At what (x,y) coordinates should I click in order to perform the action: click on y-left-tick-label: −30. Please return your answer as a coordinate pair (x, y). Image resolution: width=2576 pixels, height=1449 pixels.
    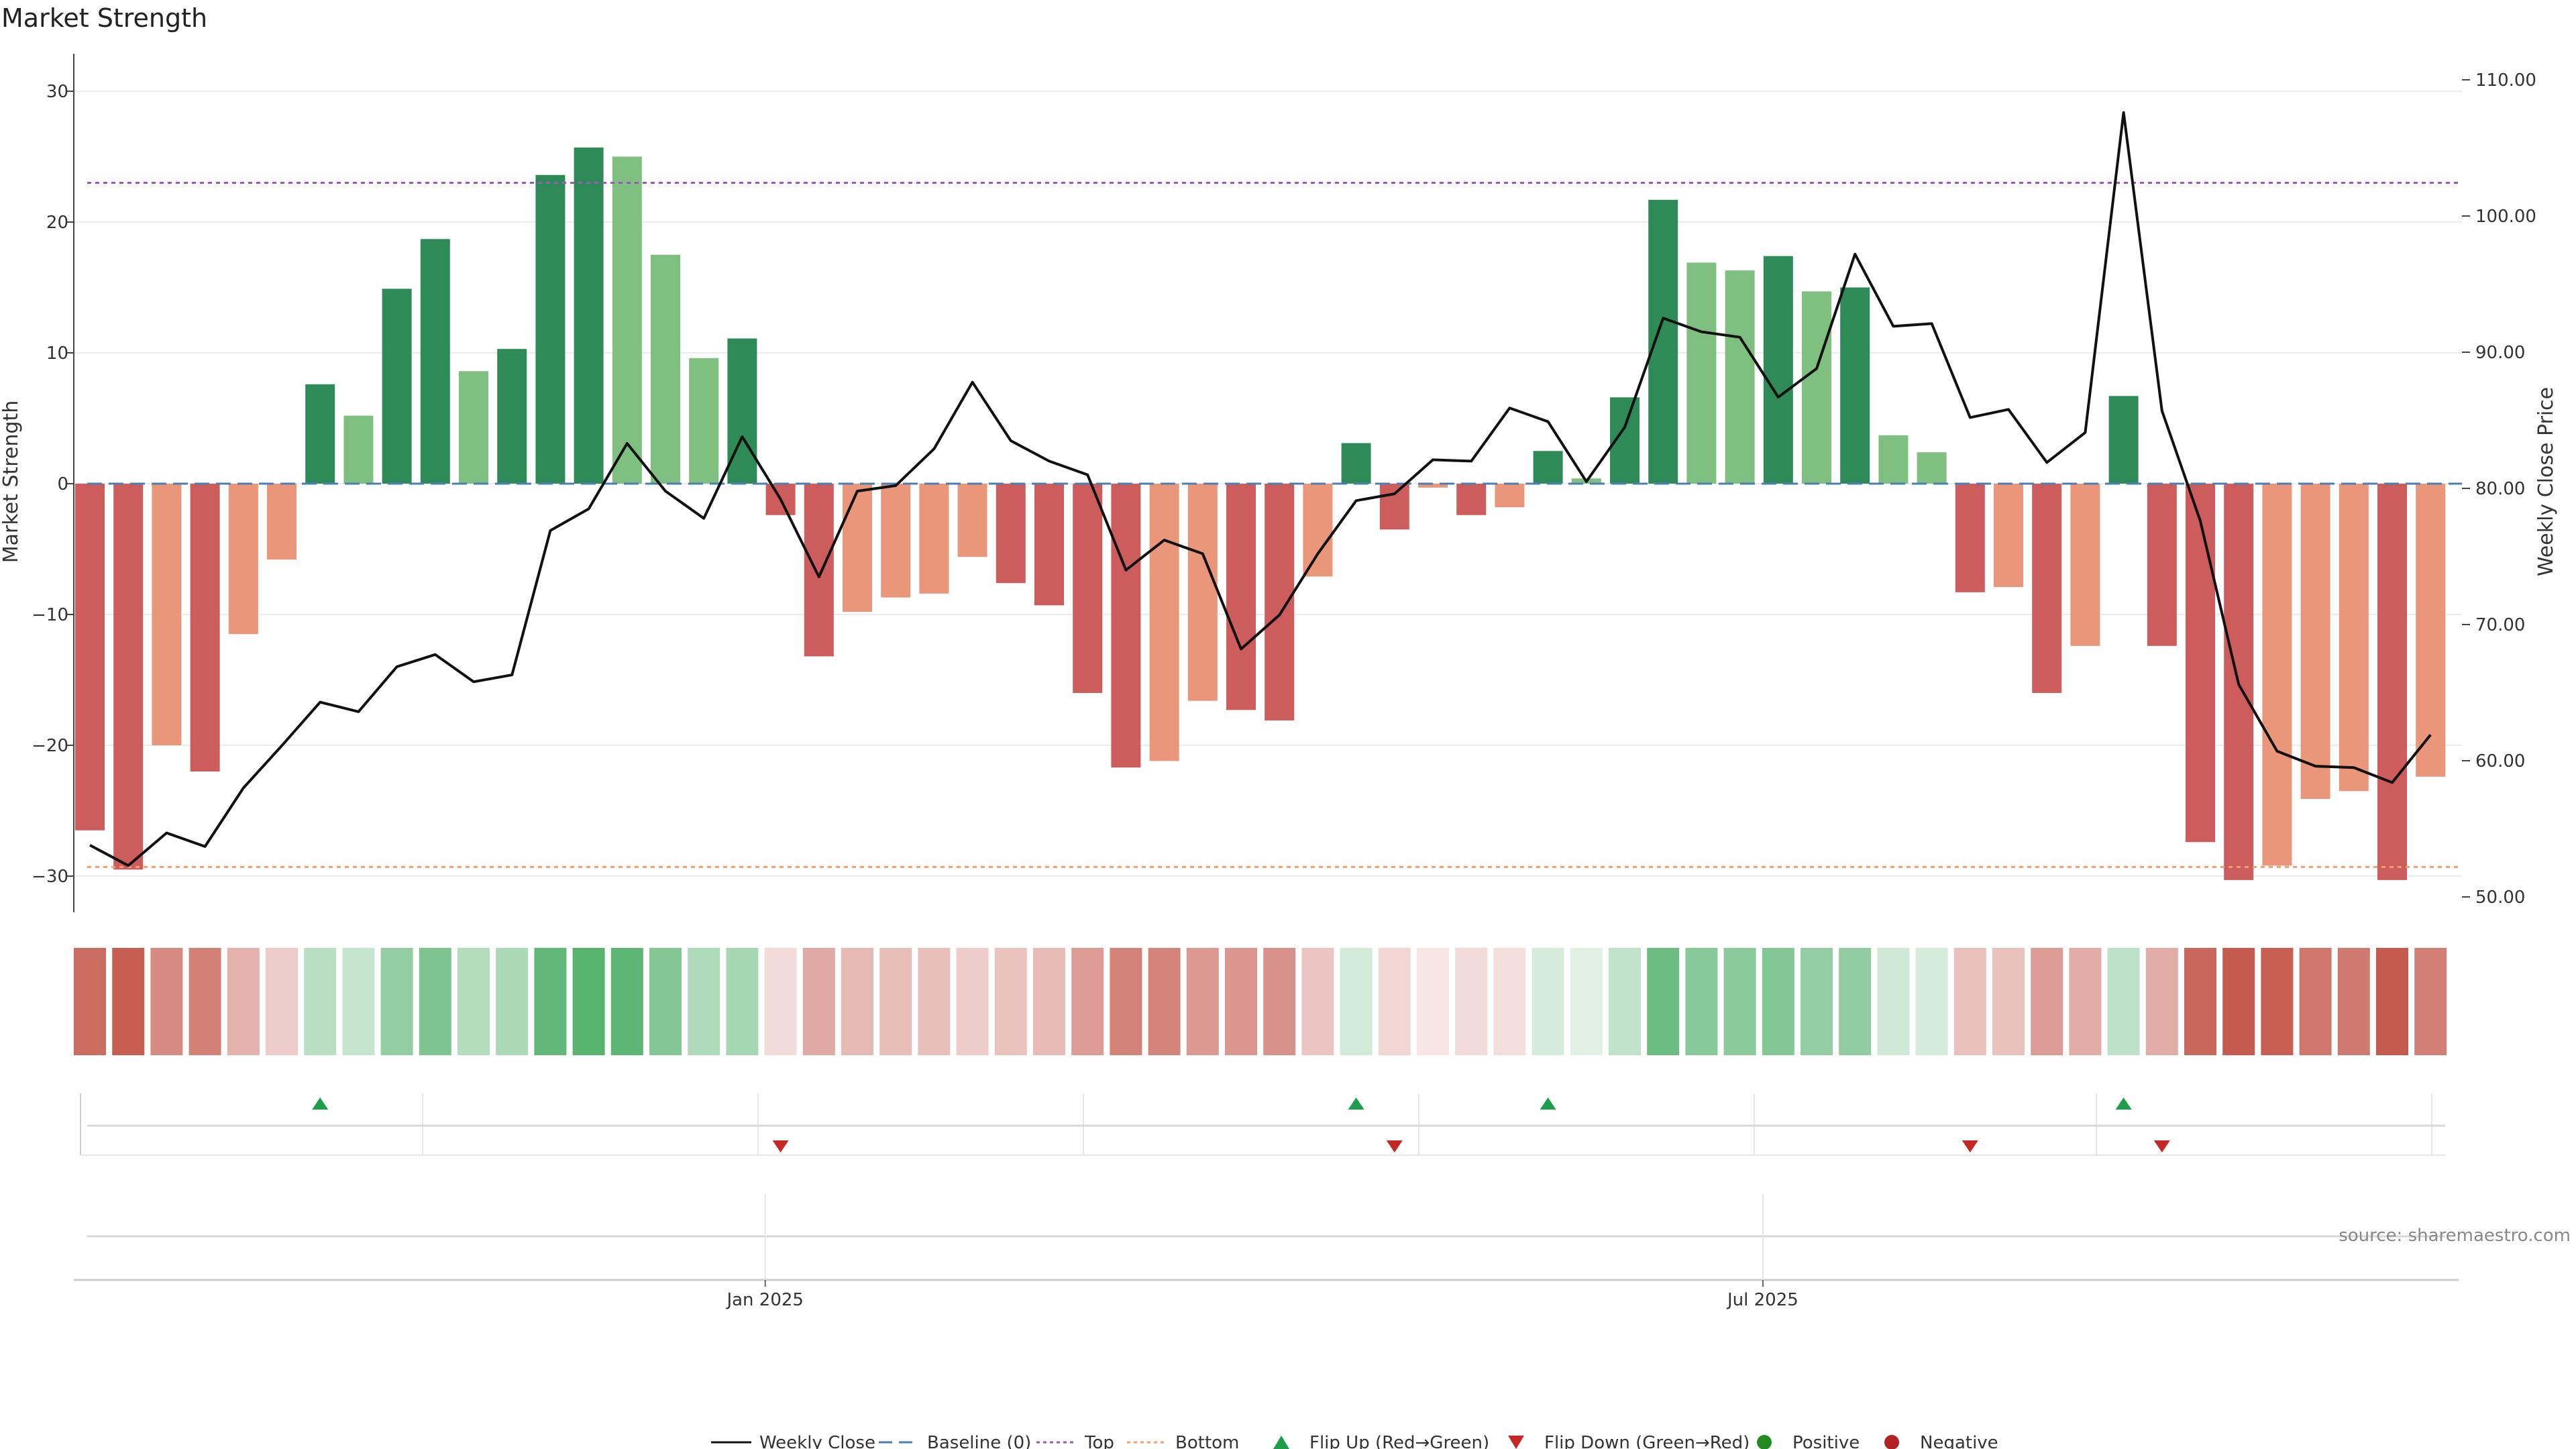
    Looking at the image, I should click on (50, 877).